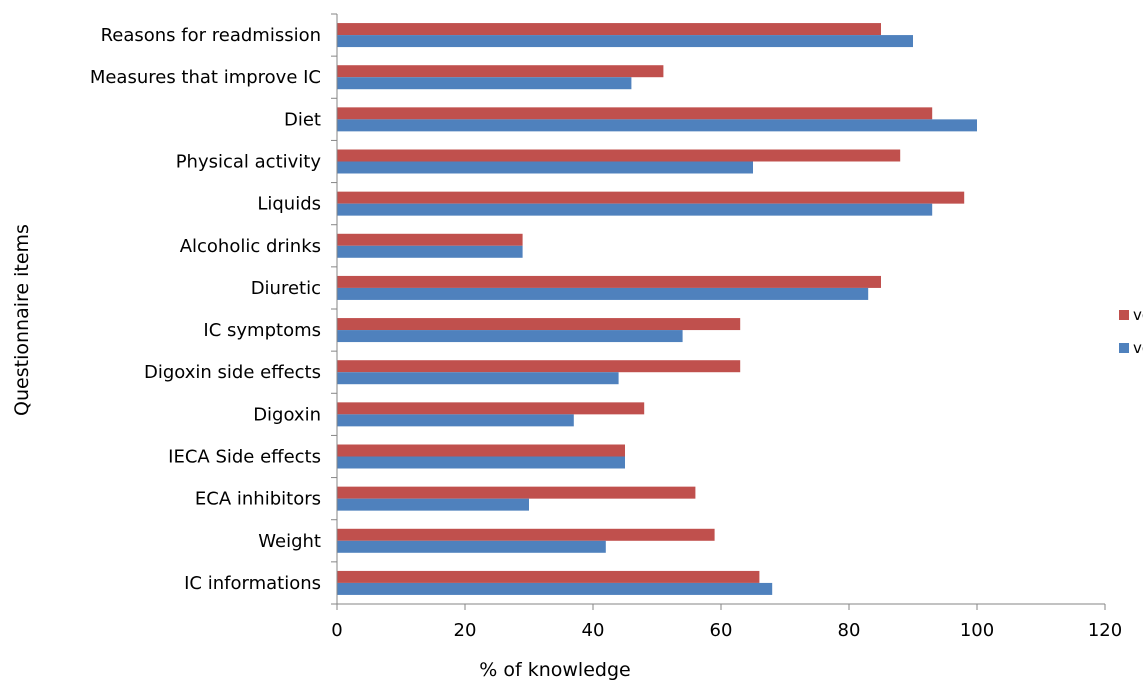 This screenshot has height=682, width=1143. Describe the element at coordinates (1138, 348) in the screenshot. I see `legend-label-vd1: vd1` at that location.